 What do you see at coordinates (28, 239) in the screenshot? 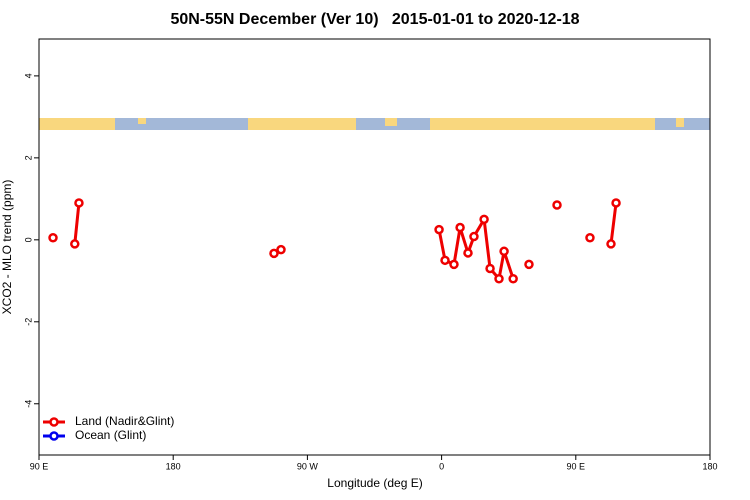
I see `y-tick-label: 0` at bounding box center [28, 239].